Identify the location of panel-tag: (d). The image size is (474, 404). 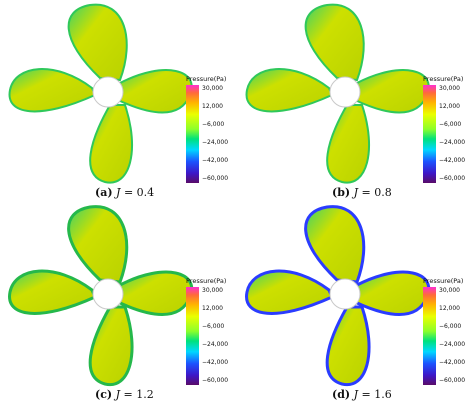
(341, 394).